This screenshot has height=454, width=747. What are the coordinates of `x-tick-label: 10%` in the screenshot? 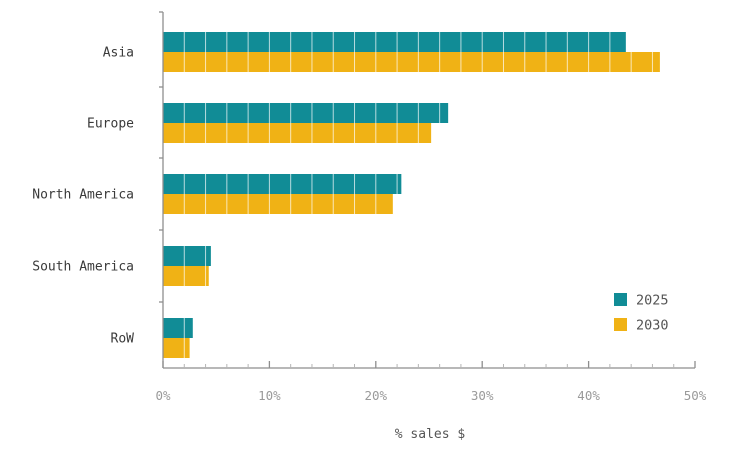 It's located at (269, 395).